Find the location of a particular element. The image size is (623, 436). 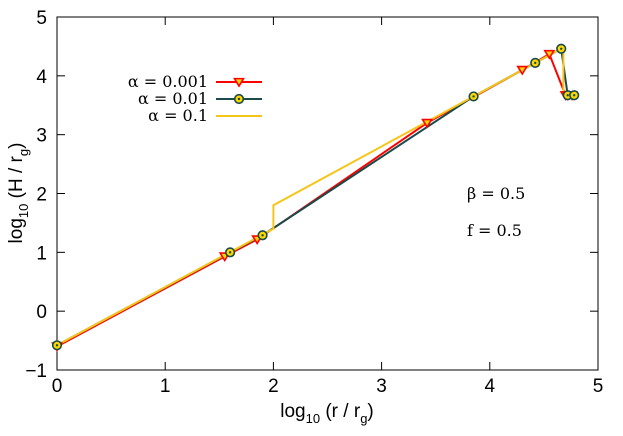

x-tick-label: 1 is located at coordinates (165, 386).